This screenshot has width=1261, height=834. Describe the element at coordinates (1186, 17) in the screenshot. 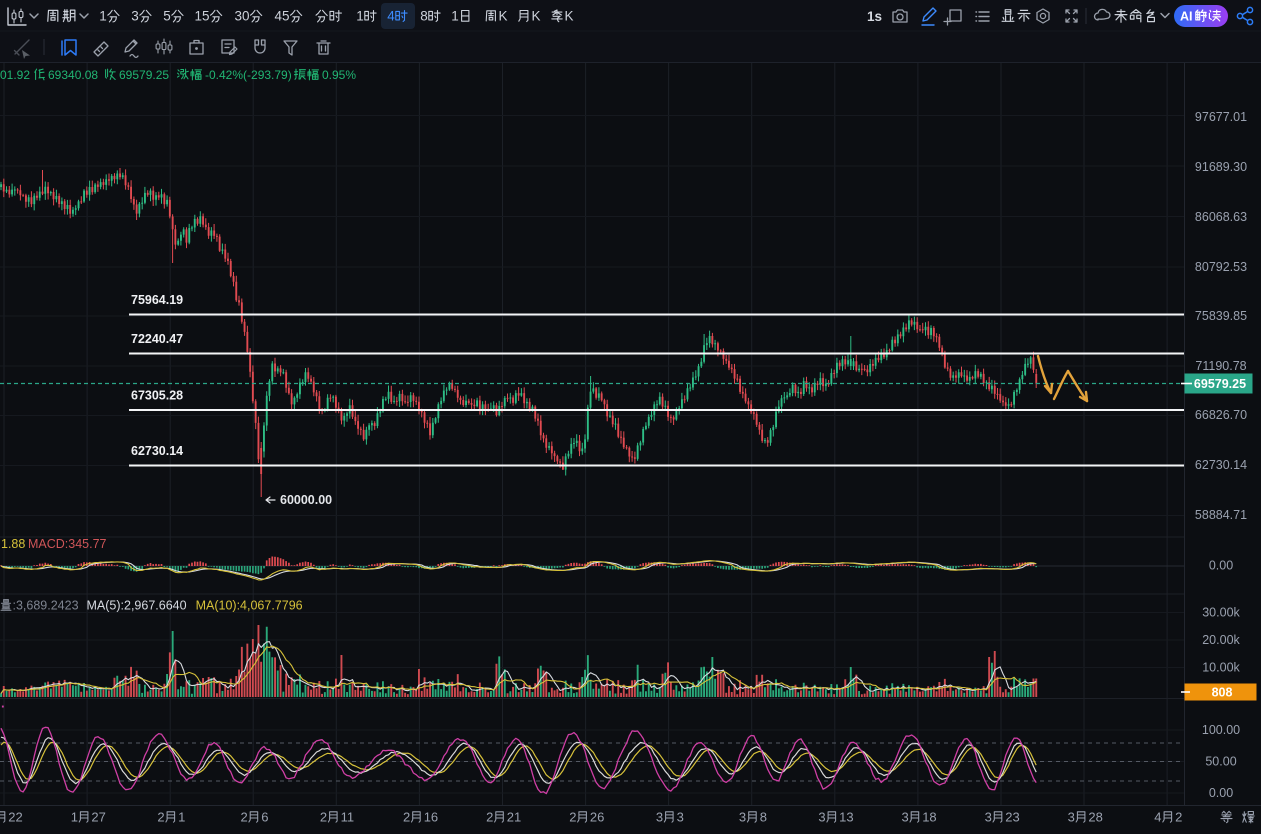

I see `svg-text: AI` at that location.